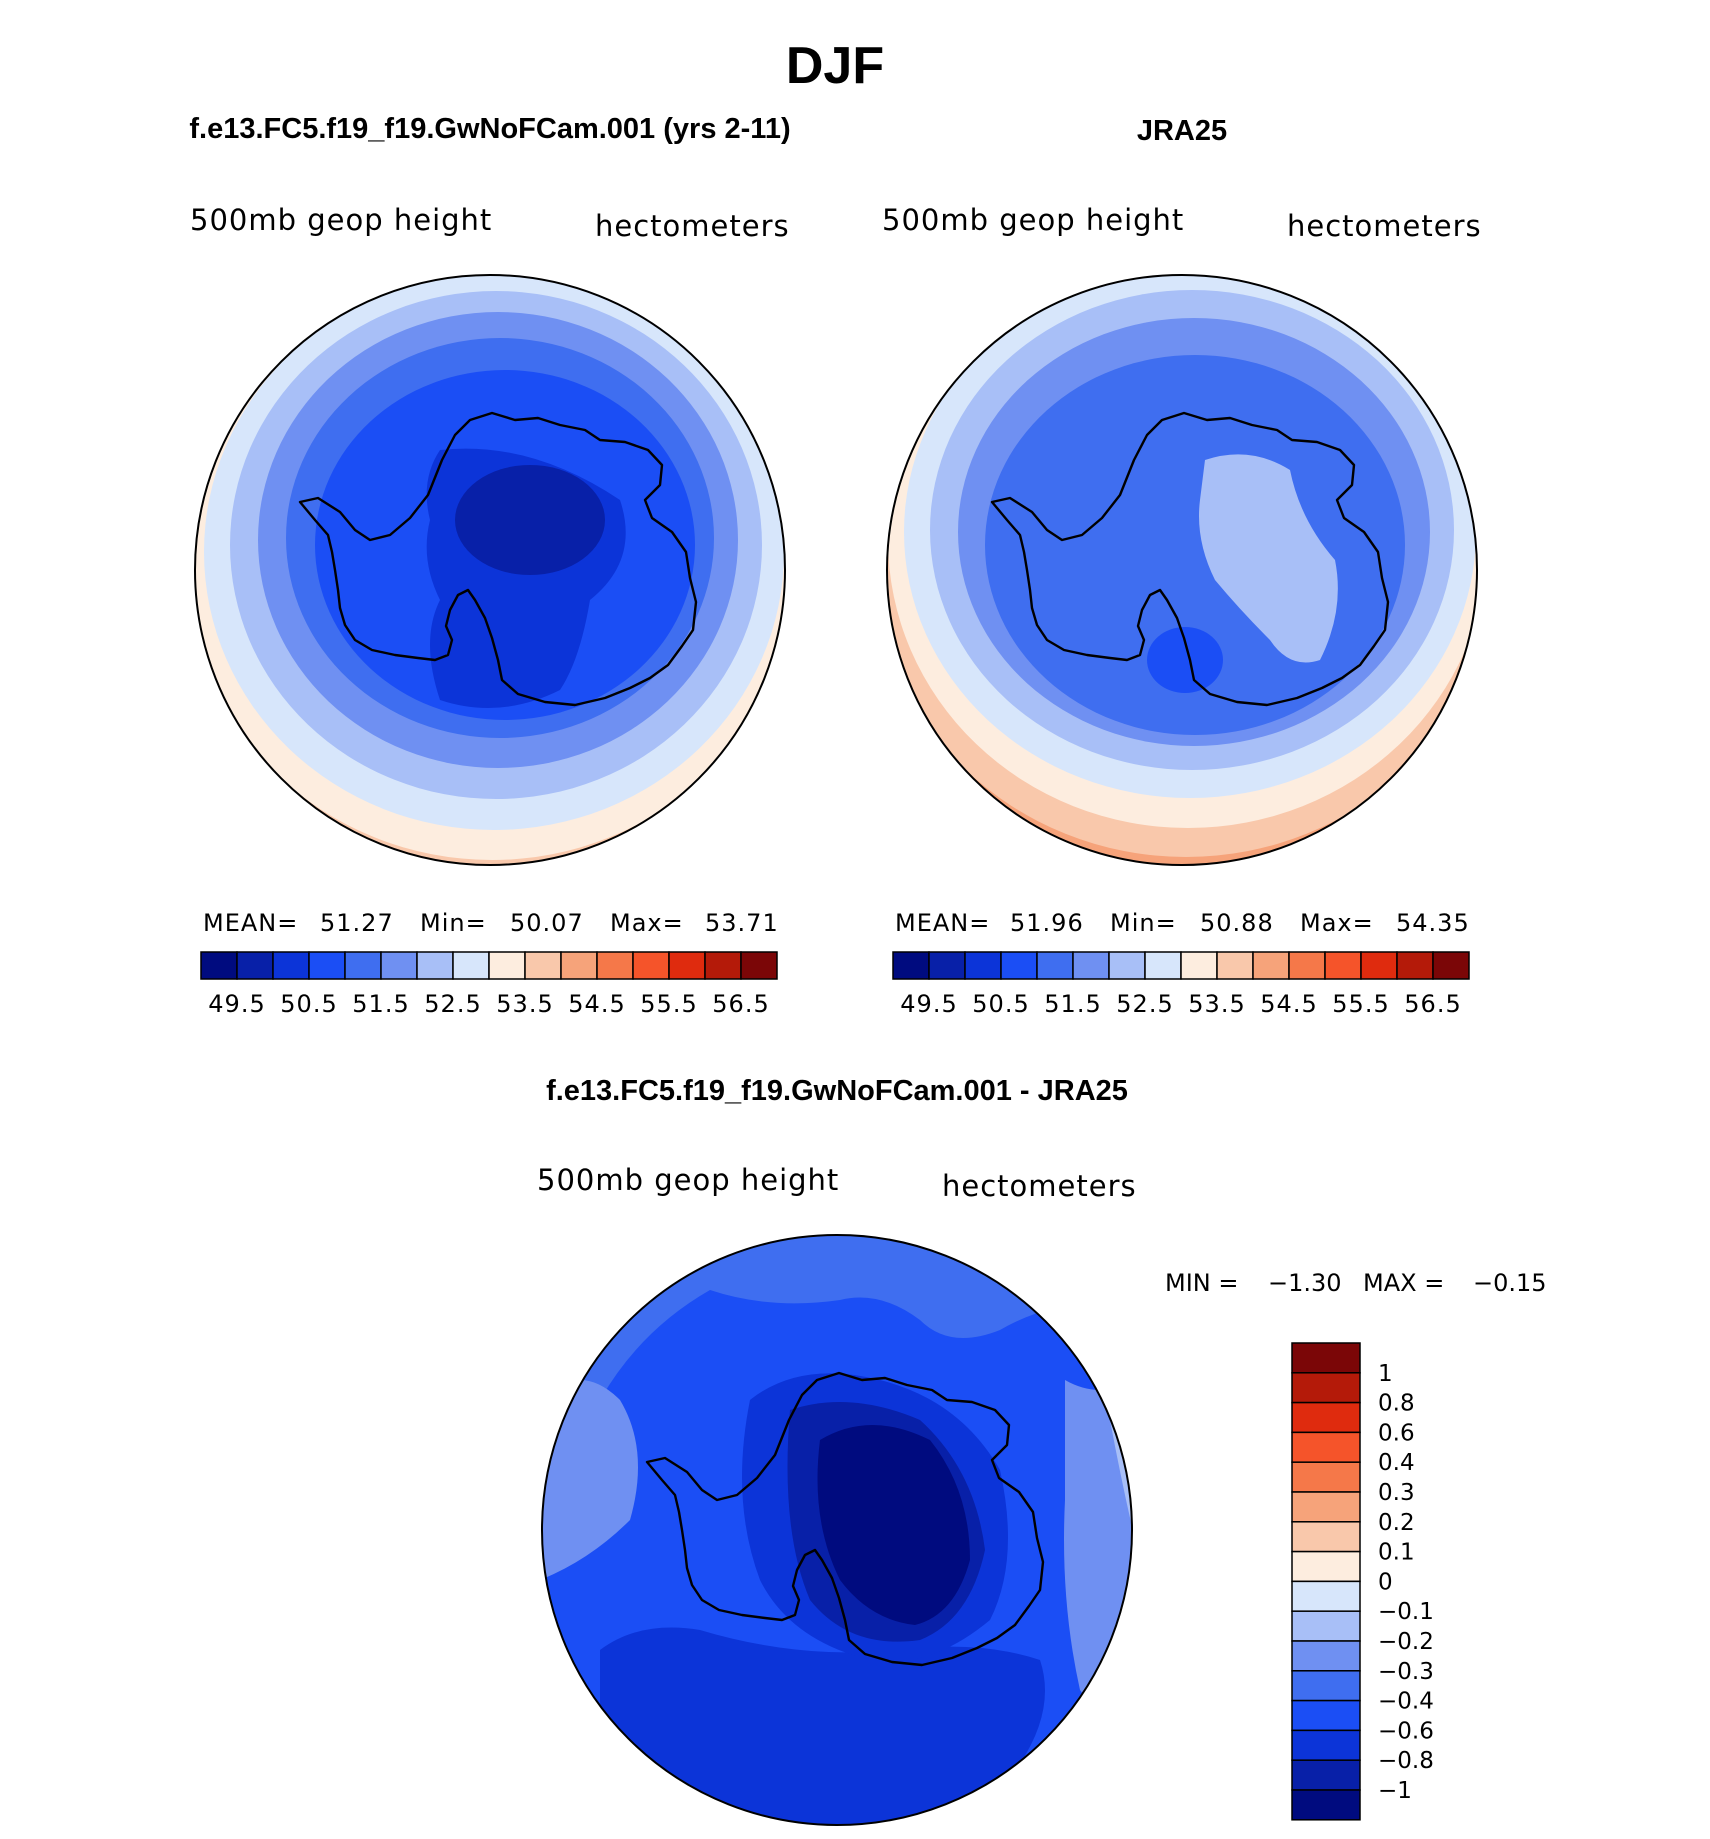 The width and height of the screenshot is (1710, 1839). What do you see at coordinates (488, 1004) in the screenshot?
I see `panel-model-colorbar-labels: 49.5 50.5 51.5 52.5 53.5 54.5 55.5 56.5` at bounding box center [488, 1004].